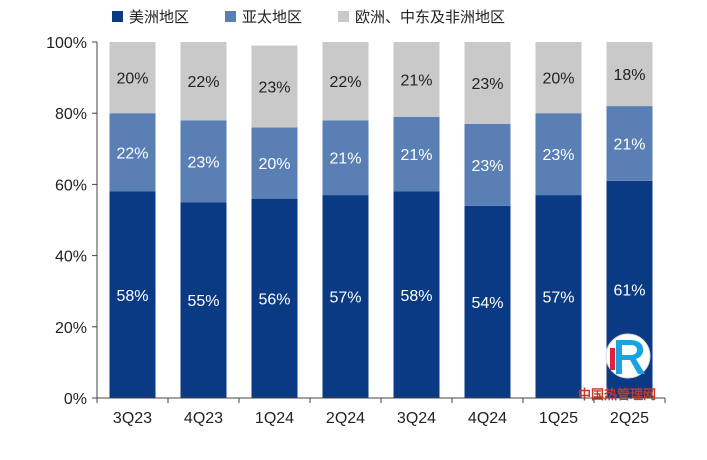  I want to click on y-axis: 0% 20% 40% 60% 80% 100%, so click(72, 221).